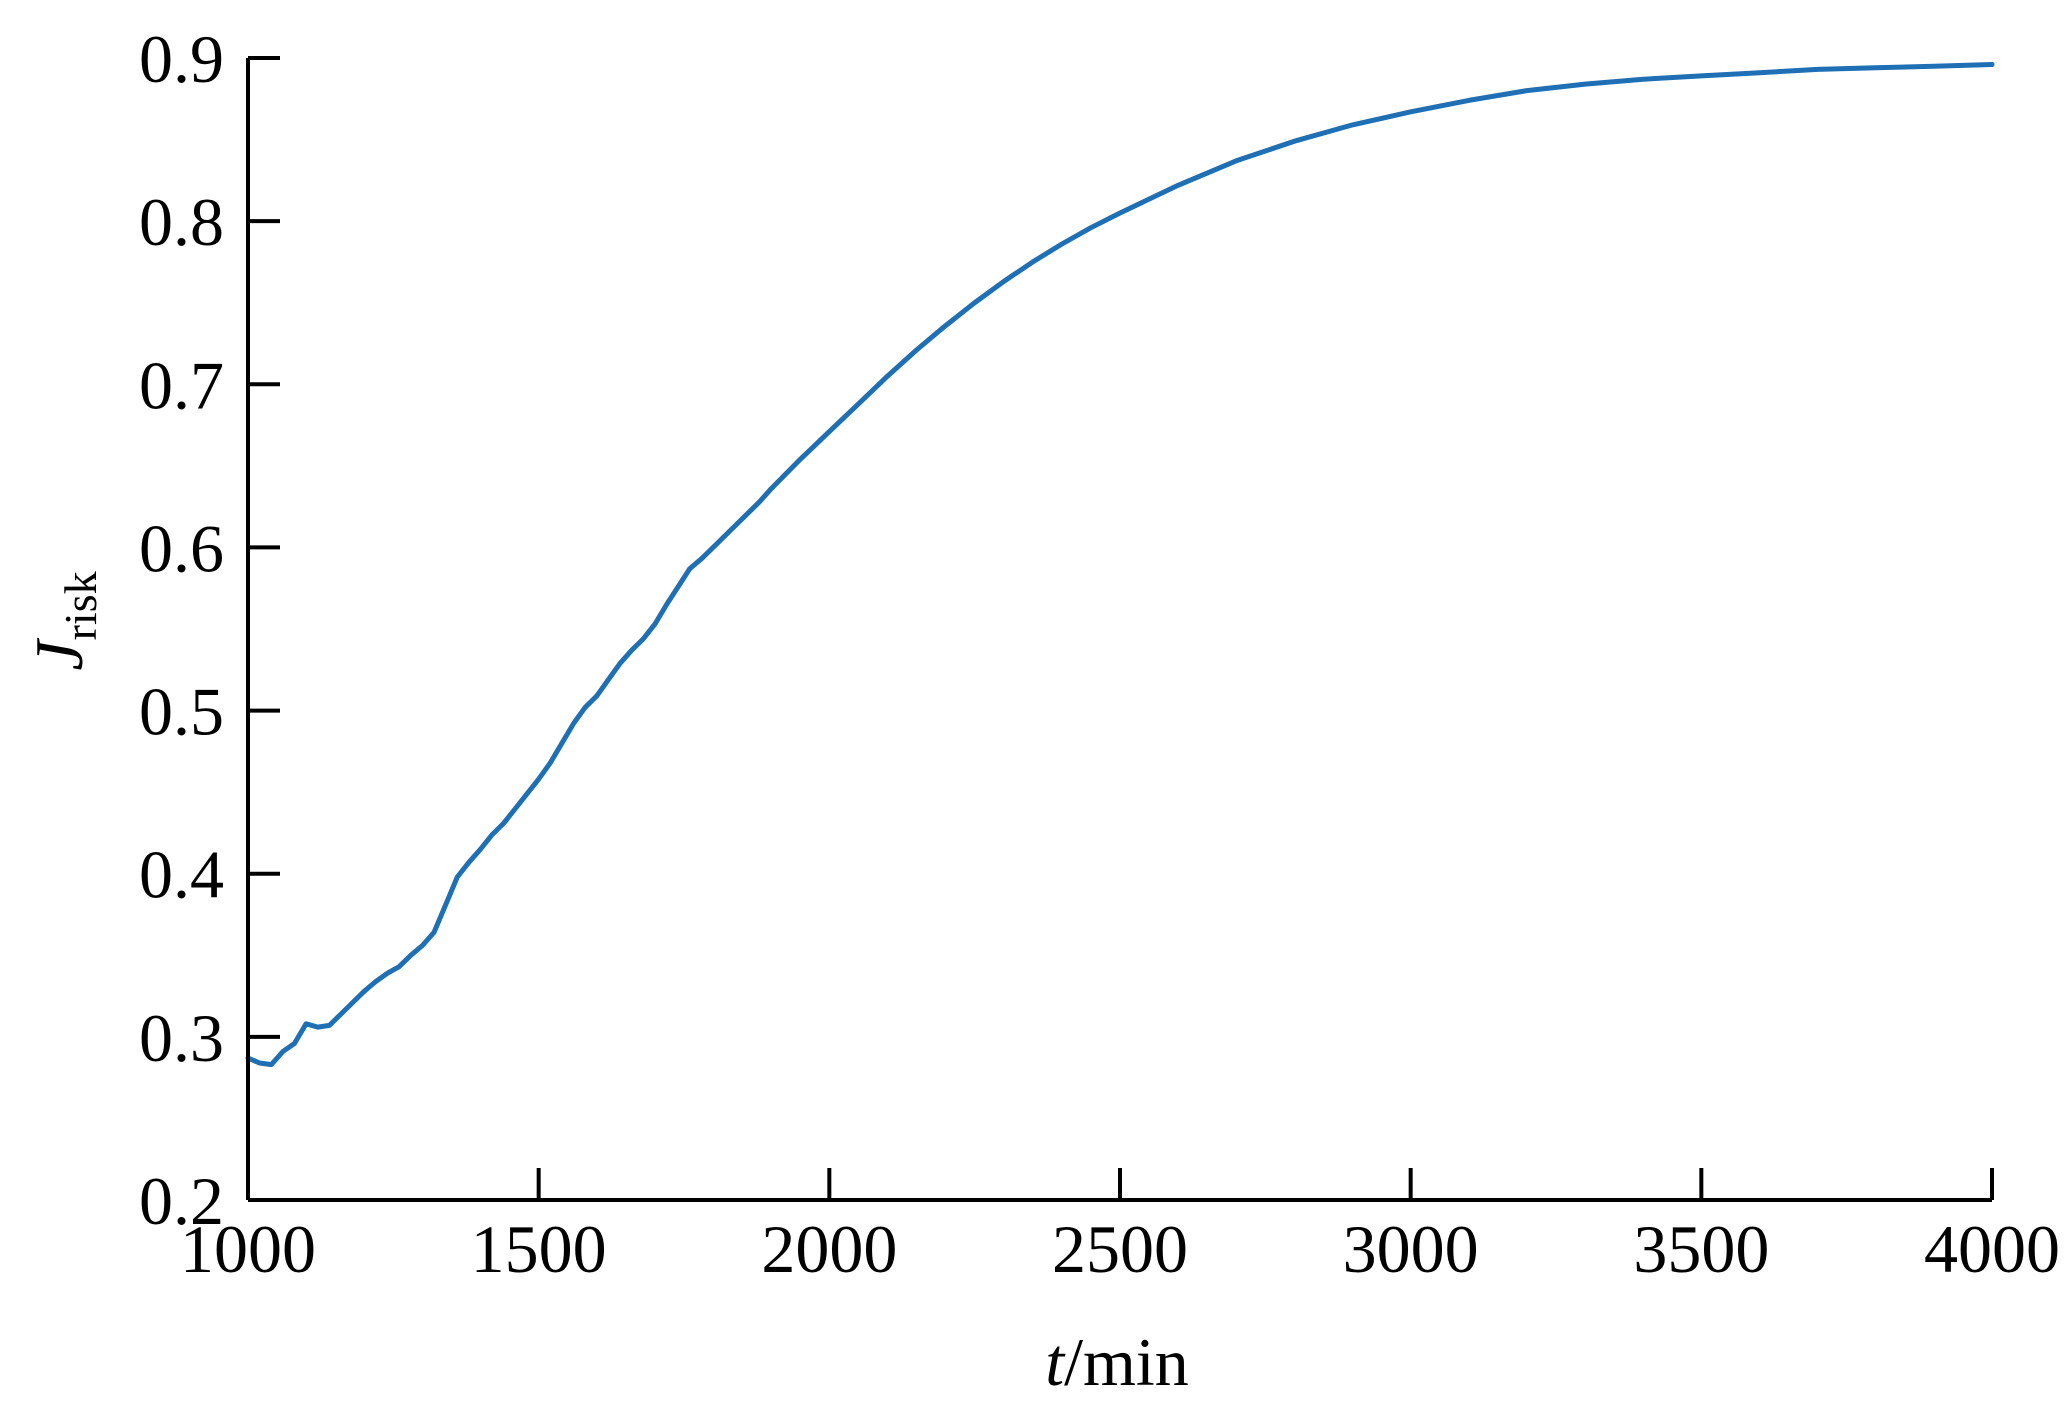 This screenshot has width=2071, height=1407. Describe the element at coordinates (829, 1249) in the screenshot. I see `x-tick-label: 2000` at that location.